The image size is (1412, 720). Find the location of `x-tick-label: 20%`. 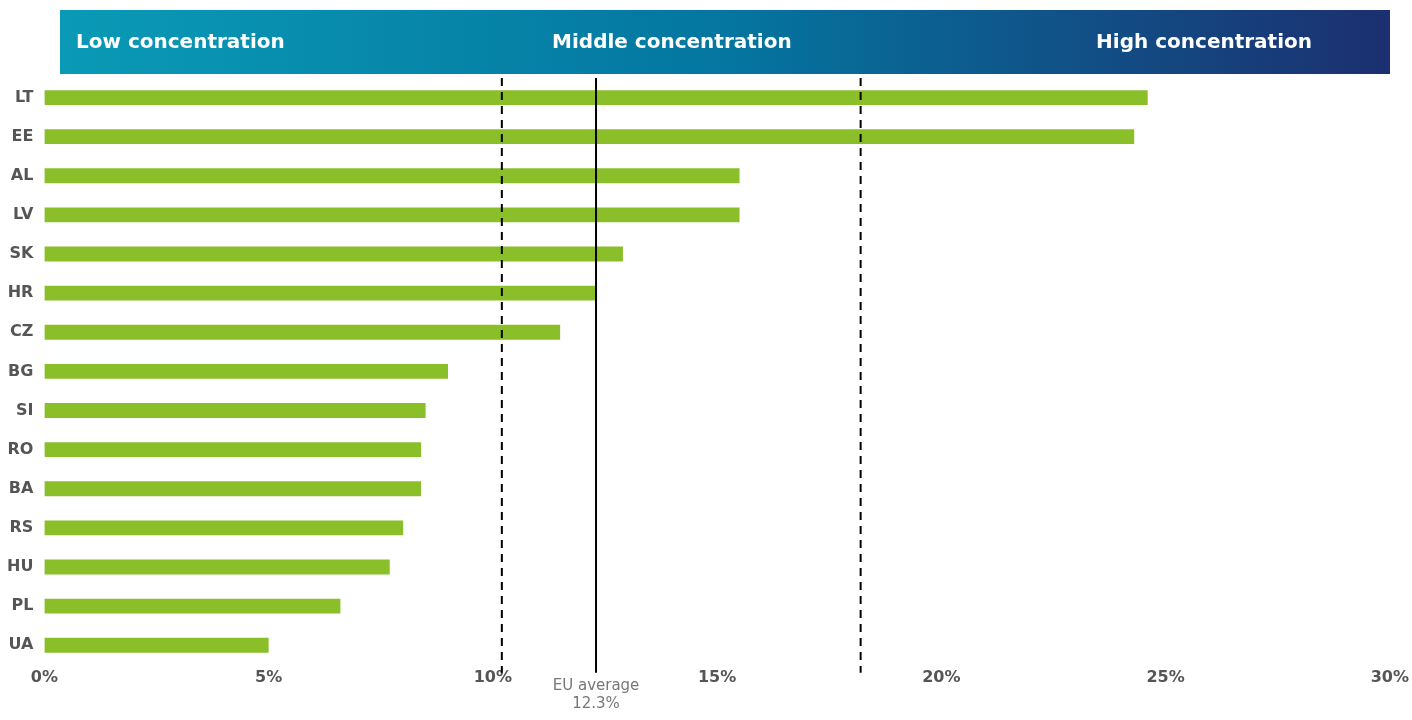

x-tick-label: 20% is located at coordinates (941, 676).